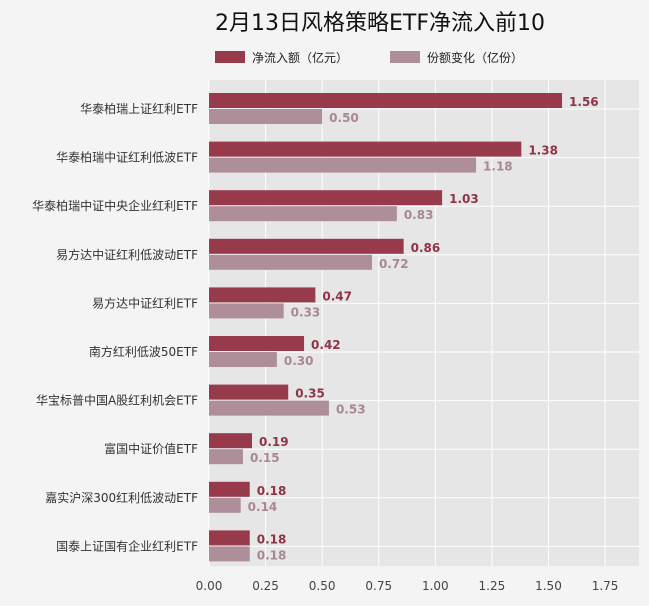 The height and width of the screenshot is (606, 649). What do you see at coordinates (543, 151) in the screenshot?
I see `value-label-inflow: 1.38` at bounding box center [543, 151].